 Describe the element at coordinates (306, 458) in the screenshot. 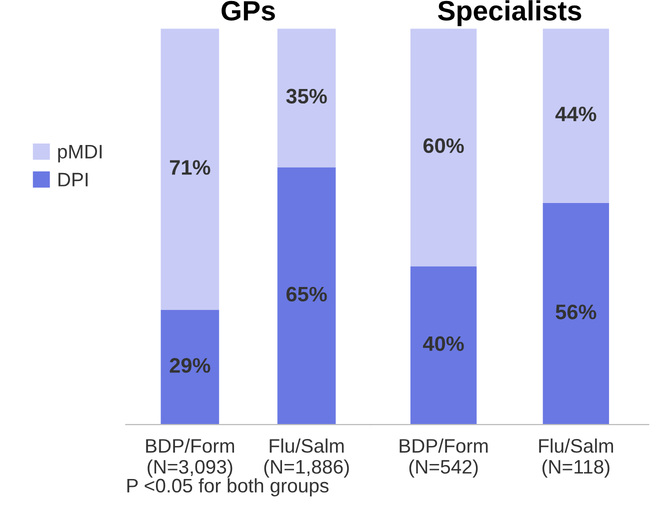

I see `x-tick-label: Flu/Salm (N=1,886)` at that location.